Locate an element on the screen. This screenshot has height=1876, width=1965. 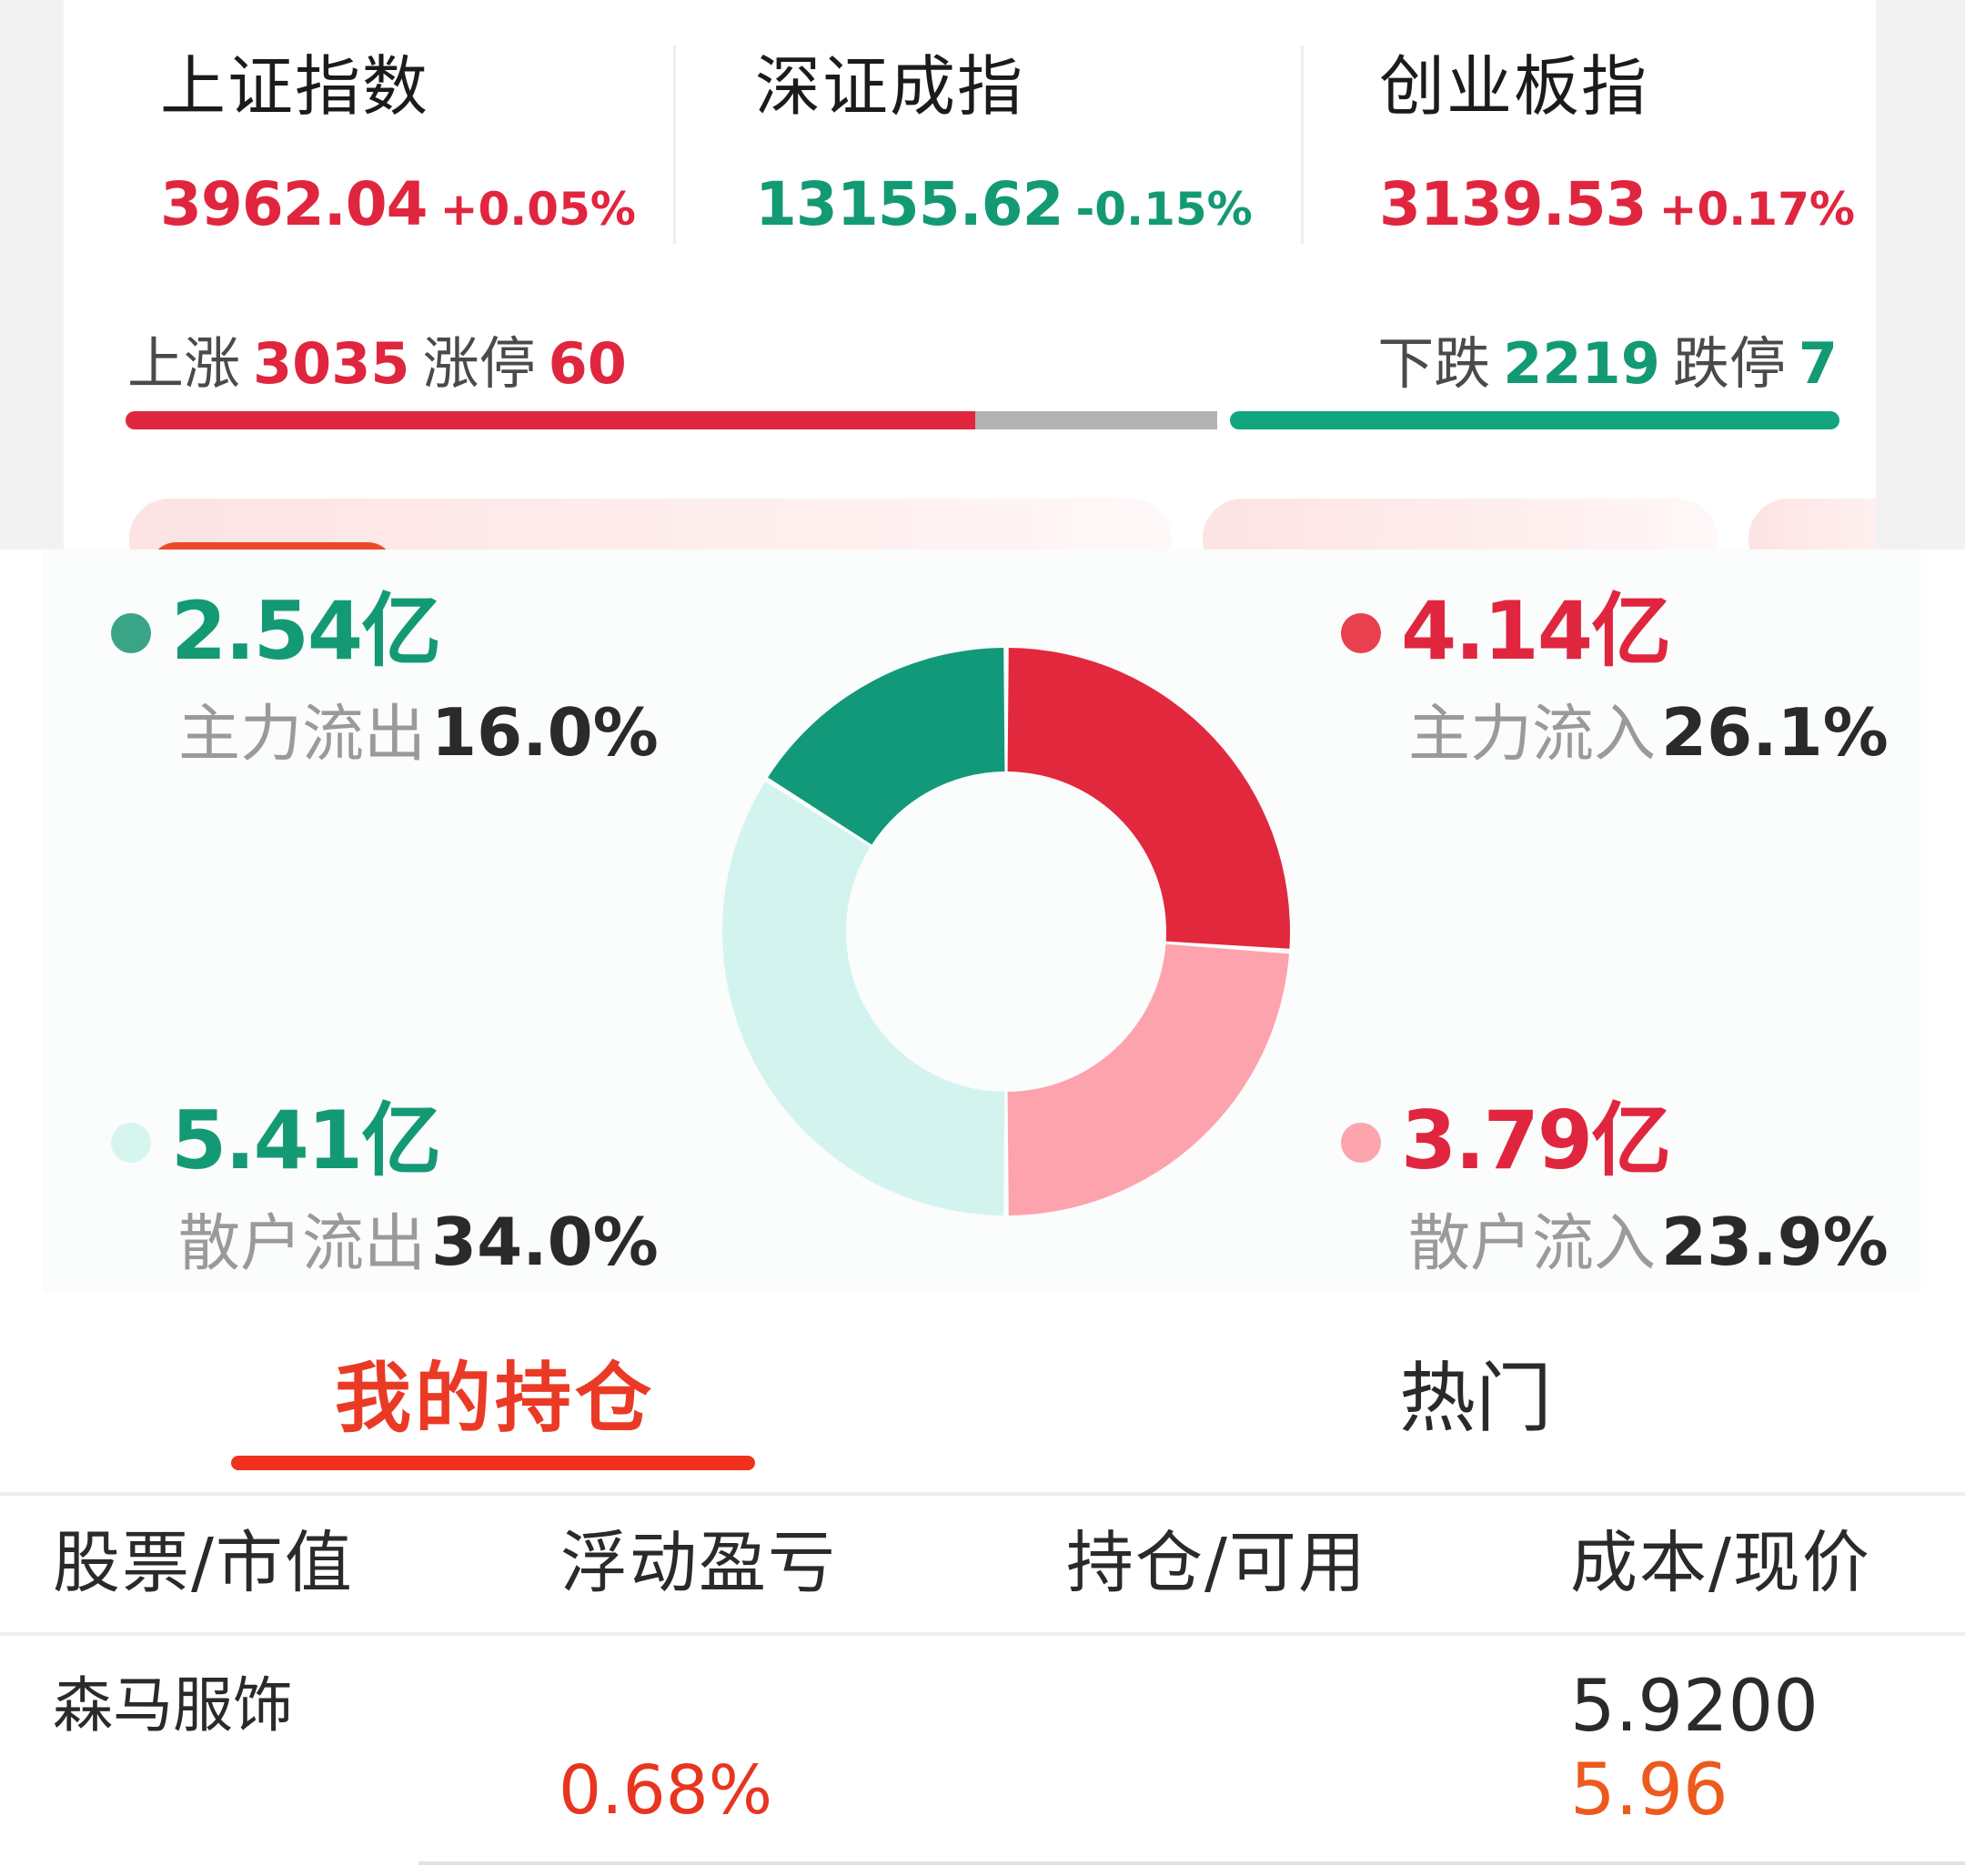
index-change: +0.05% is located at coordinates (538, 209).